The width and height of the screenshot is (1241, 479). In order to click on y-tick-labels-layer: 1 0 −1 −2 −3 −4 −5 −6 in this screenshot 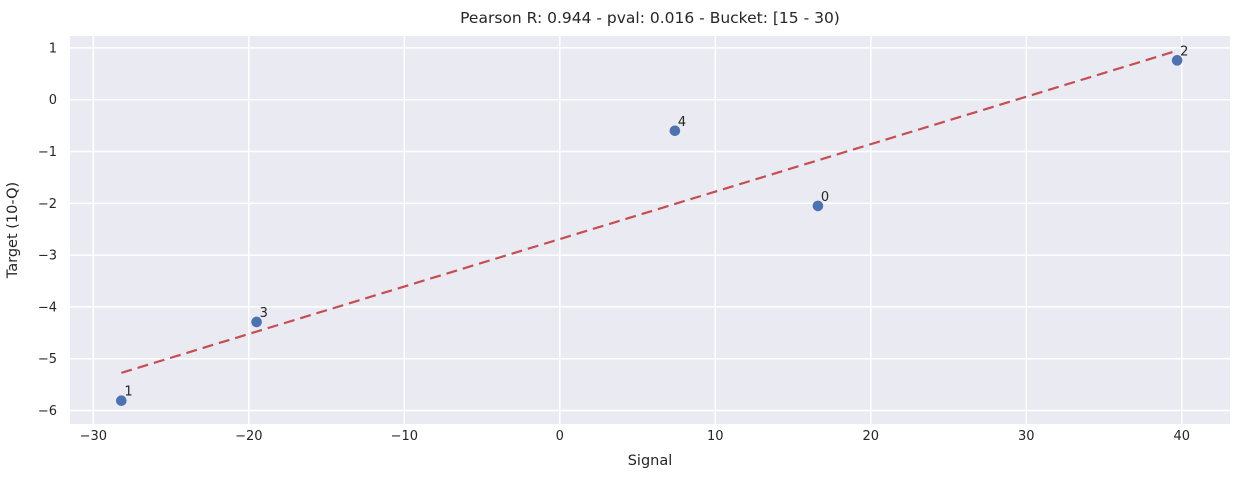, I will do `click(47, 230)`.